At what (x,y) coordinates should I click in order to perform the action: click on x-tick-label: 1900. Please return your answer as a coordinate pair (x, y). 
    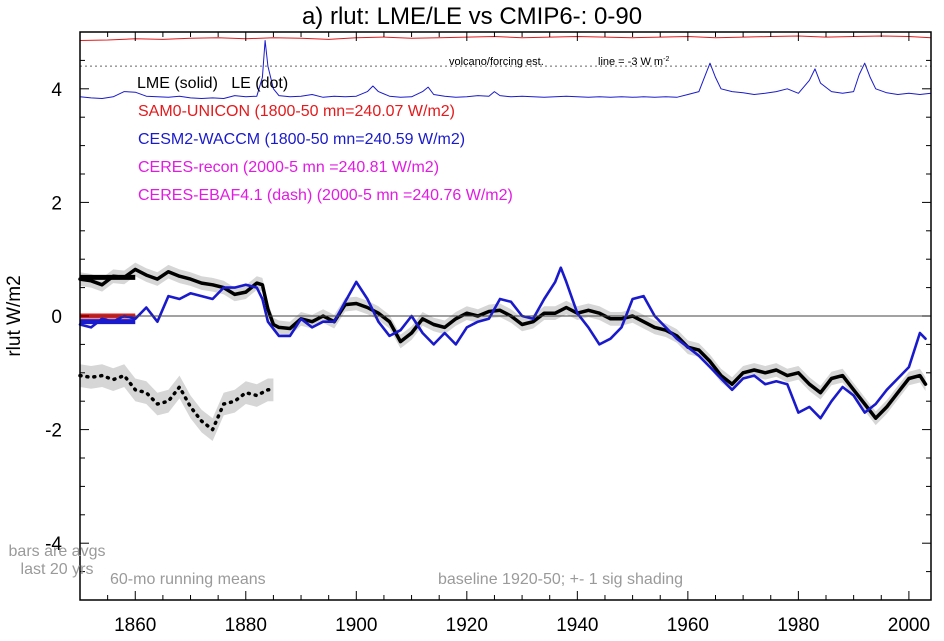
    Looking at the image, I should click on (356, 625).